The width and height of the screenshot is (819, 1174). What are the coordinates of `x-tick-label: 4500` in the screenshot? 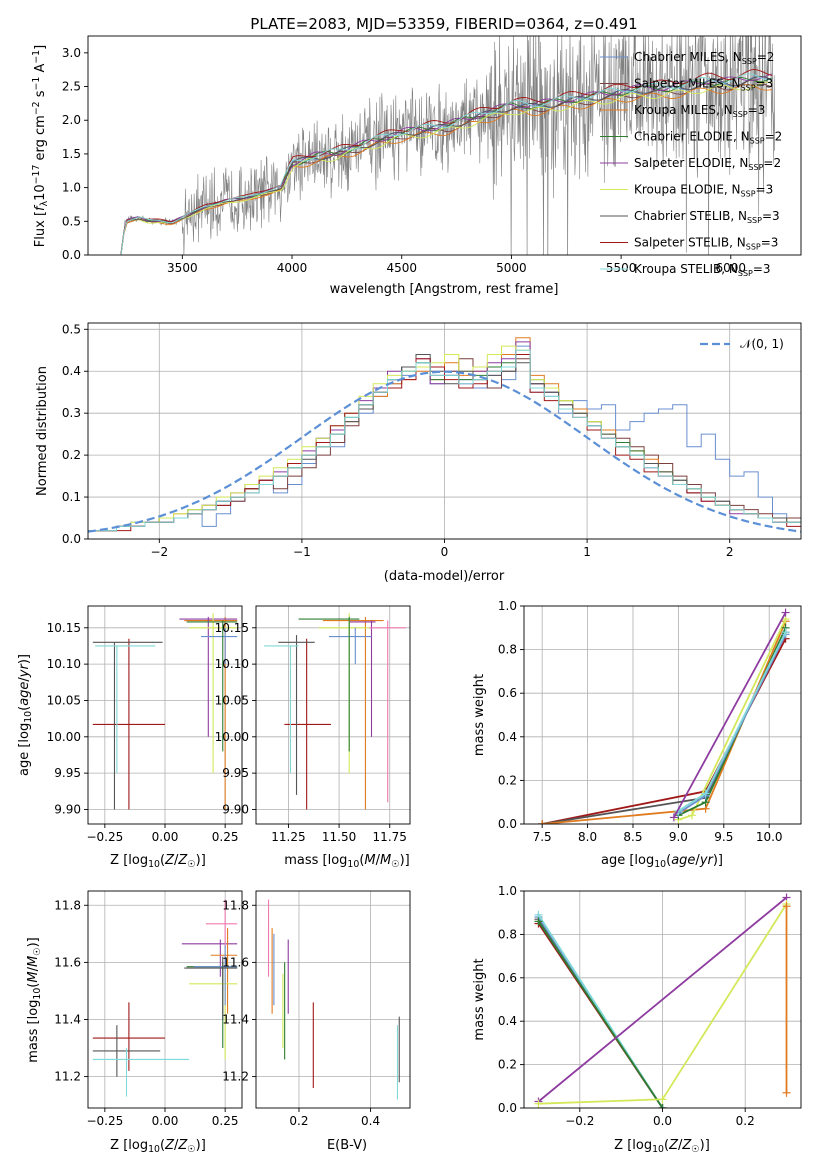 It's located at (401, 268).